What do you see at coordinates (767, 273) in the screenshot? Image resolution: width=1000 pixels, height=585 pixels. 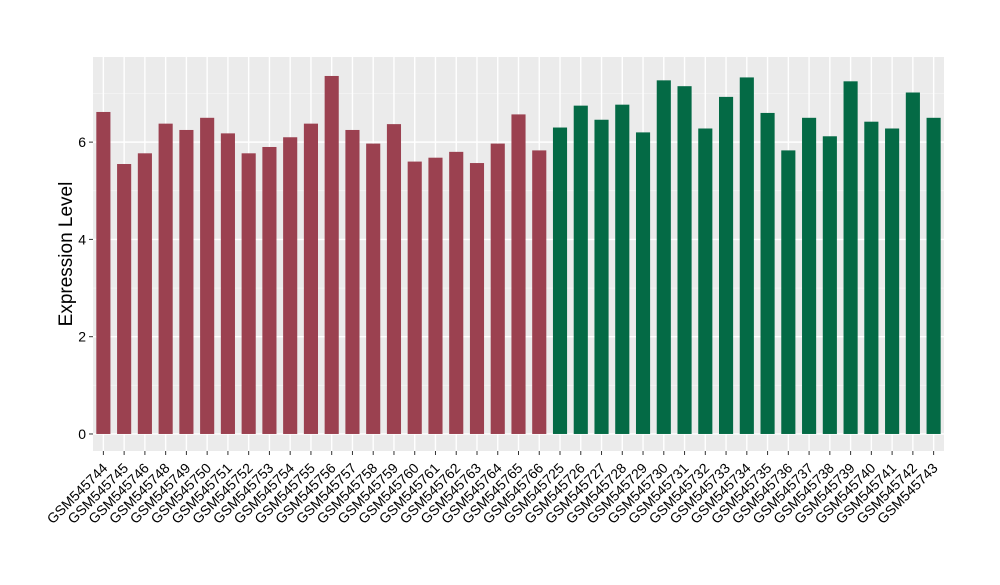 I see `bar-GSM545735` at bounding box center [767, 273].